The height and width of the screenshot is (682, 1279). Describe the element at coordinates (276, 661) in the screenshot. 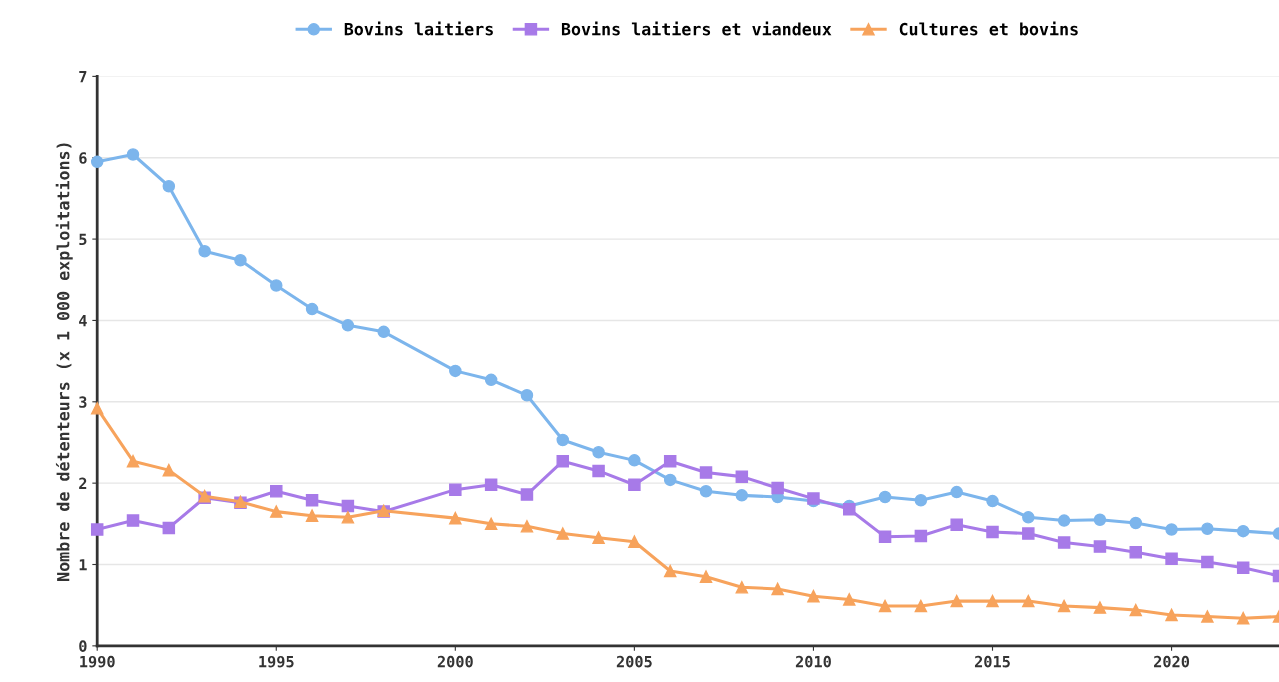

I see `x-tick-label: 1995` at that location.